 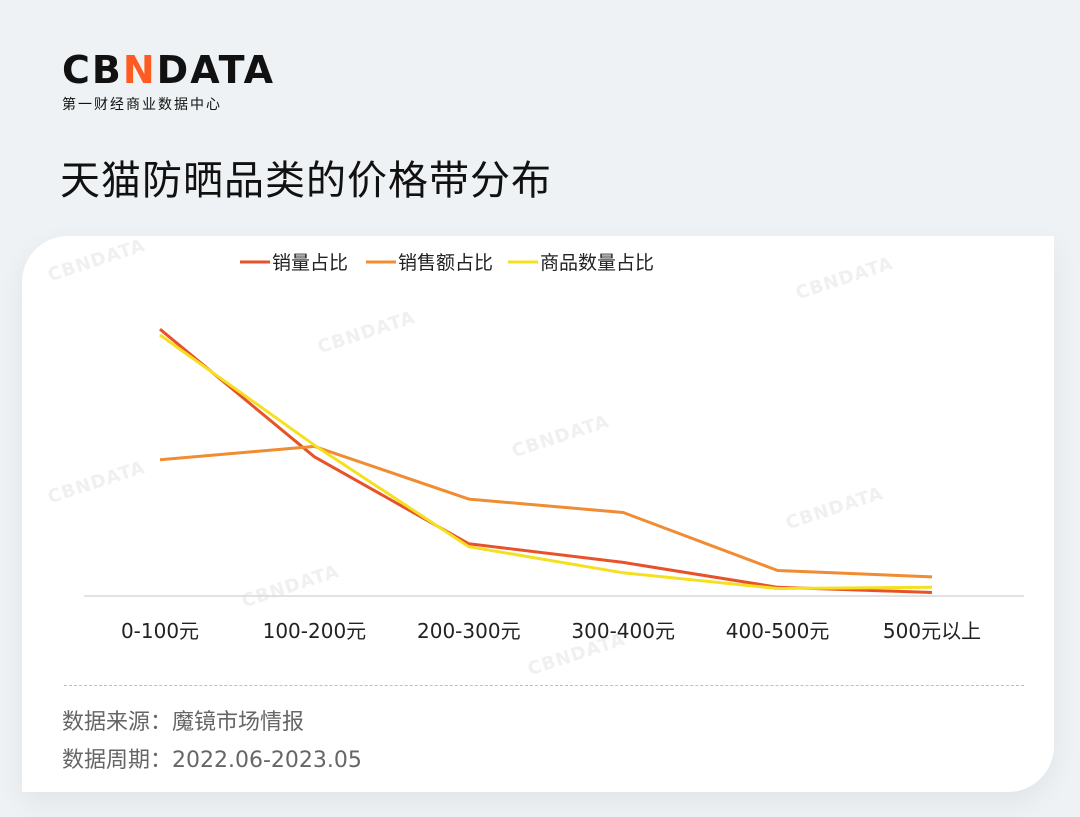 I want to click on page-title: 天猫防晒品类的价格带分布, so click(x=306, y=181).